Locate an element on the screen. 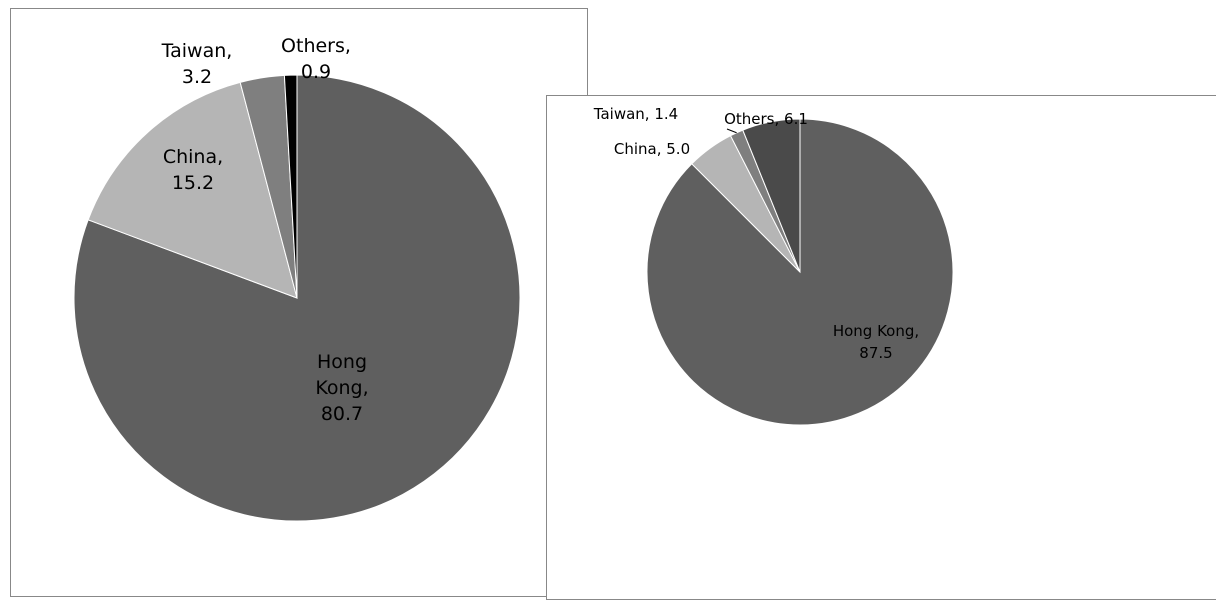 Image resolution: width=1216 pixels, height=604 pixels. data-label-china: China, 5.0 is located at coordinates (652, 149).